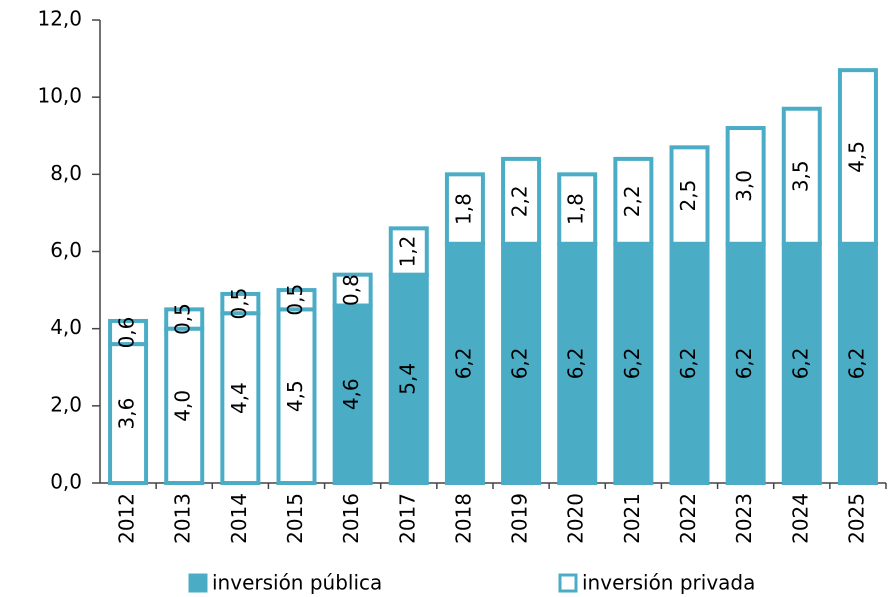 This screenshot has height=597, width=889. What do you see at coordinates (239, 518) in the screenshot?
I see `x-tick-label: 2014` at bounding box center [239, 518].